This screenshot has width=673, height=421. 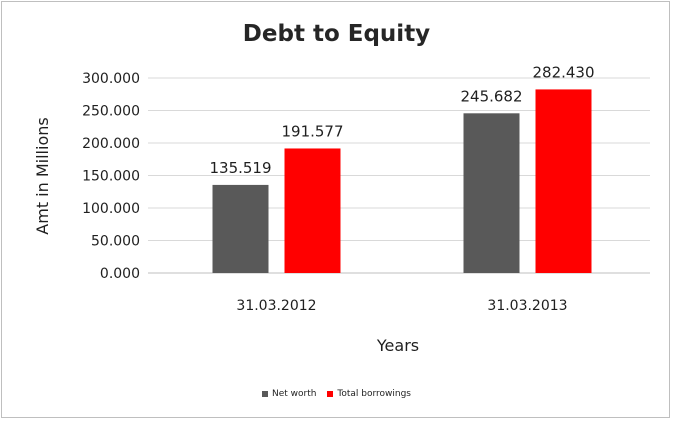 I want to click on y-tick-label: 250.000, so click(x=111, y=112).